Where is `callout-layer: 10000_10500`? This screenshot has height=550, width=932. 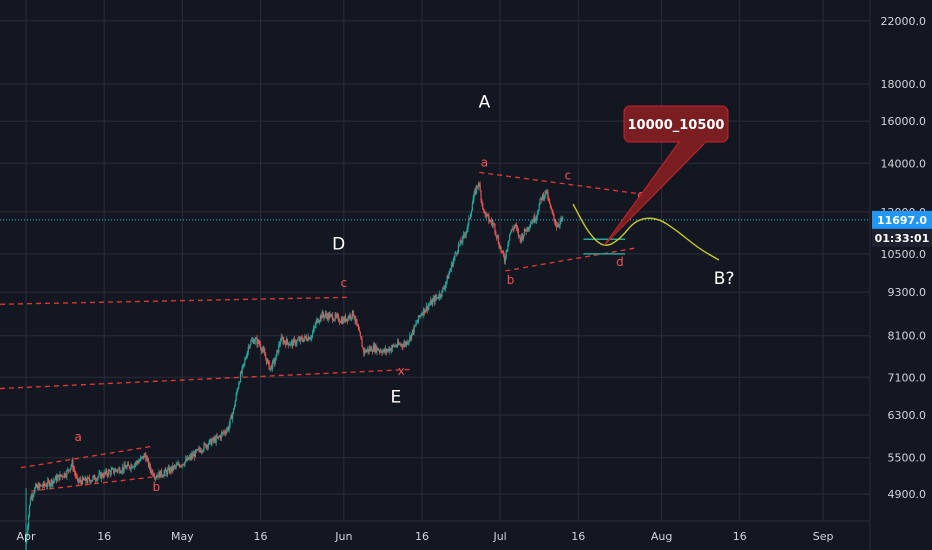
callout-layer: 10000_10500 is located at coordinates (666, 175).